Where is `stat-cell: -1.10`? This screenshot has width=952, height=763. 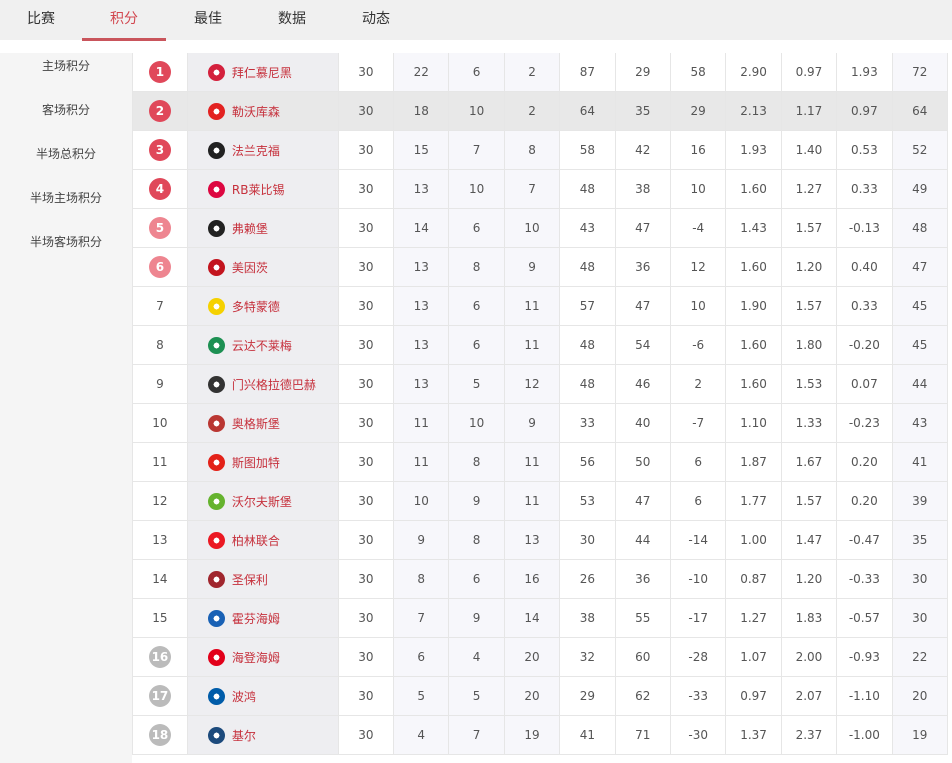 stat-cell: -1.10 is located at coordinates (865, 696).